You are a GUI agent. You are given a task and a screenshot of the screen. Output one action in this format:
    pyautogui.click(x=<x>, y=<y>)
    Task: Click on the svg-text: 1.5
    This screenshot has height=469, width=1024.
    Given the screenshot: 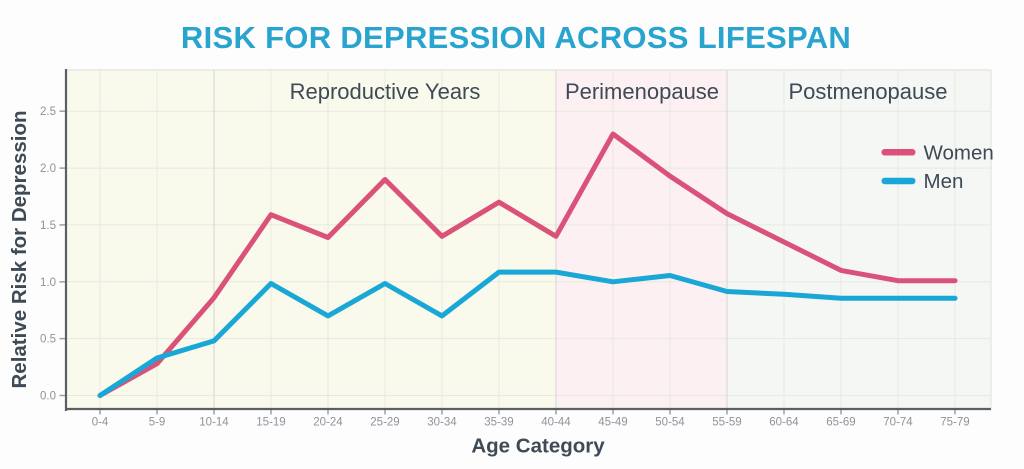 What is the action you would take?
    pyautogui.click(x=48, y=226)
    